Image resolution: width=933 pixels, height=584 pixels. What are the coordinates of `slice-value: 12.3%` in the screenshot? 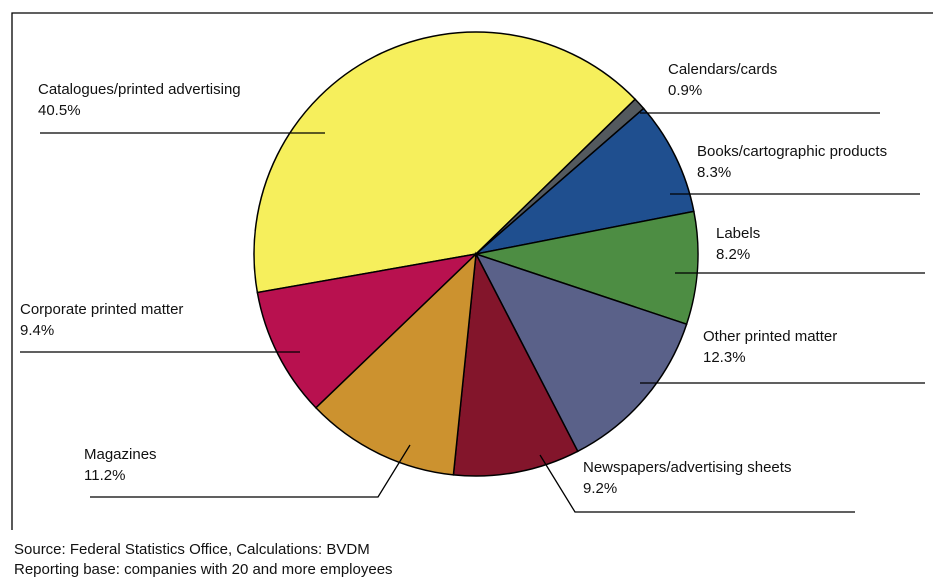 It's located at (724, 357).